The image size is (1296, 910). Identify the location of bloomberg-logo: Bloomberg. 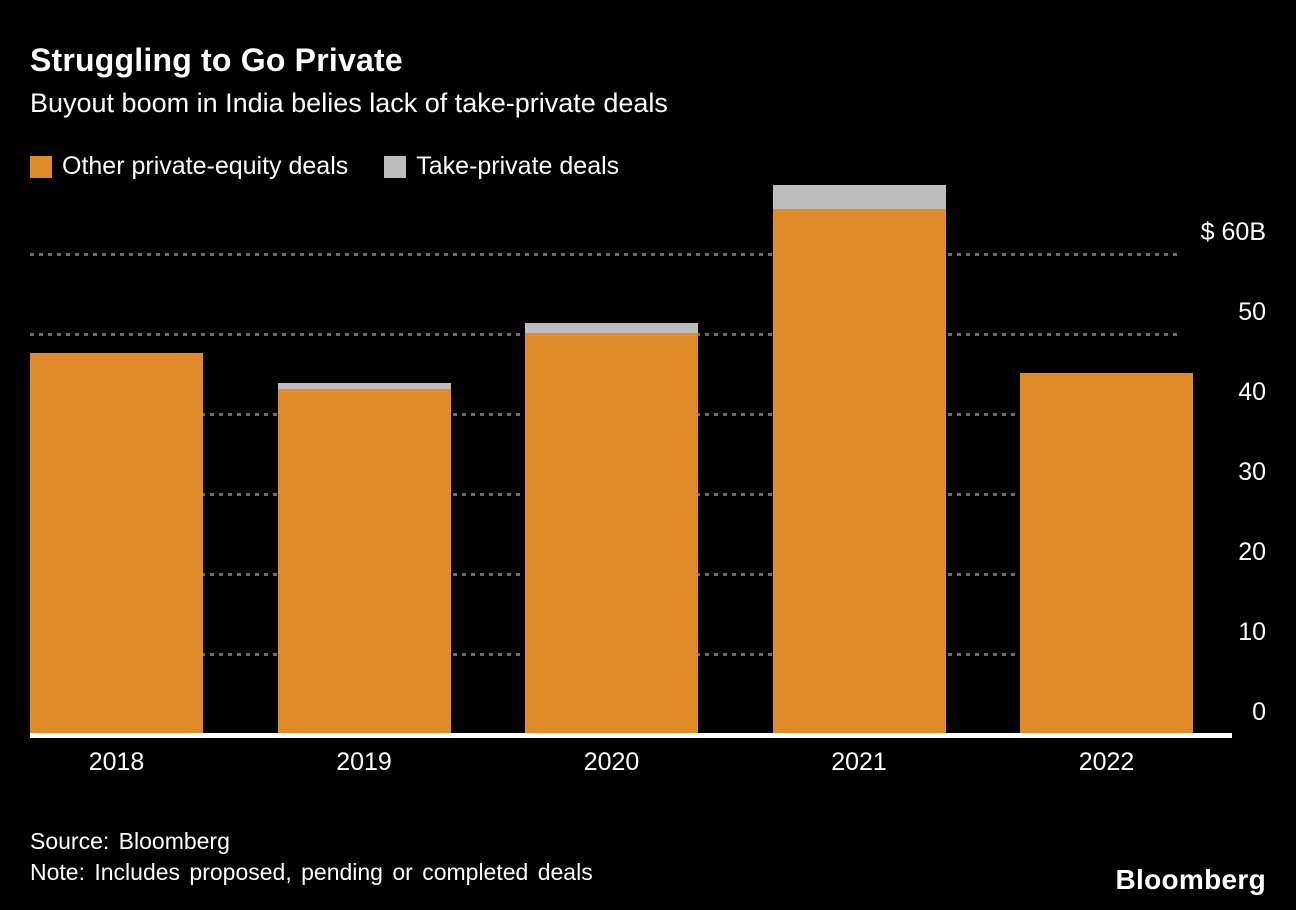
(1190, 879).